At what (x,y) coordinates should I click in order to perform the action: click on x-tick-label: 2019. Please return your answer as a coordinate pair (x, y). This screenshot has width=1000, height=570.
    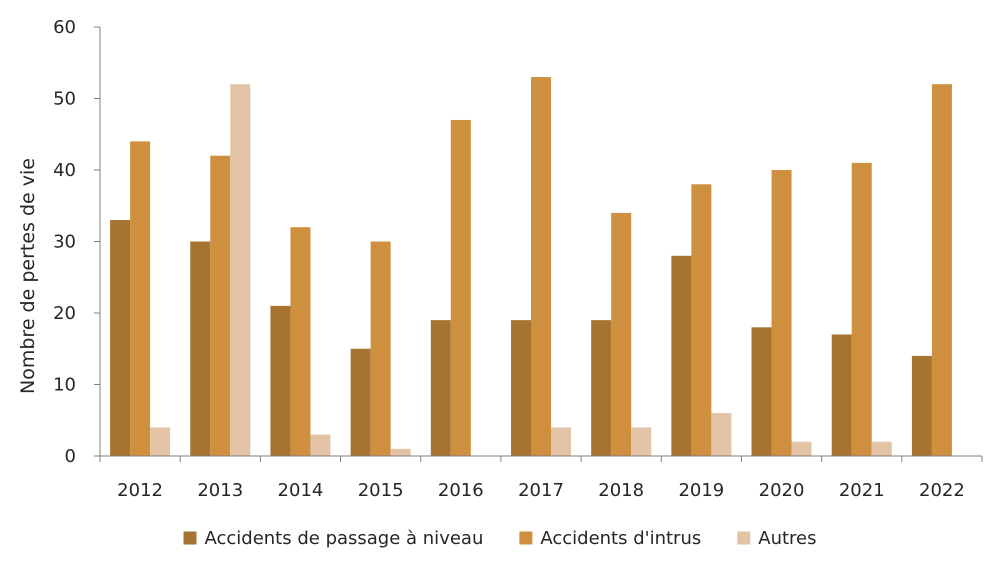
    Looking at the image, I should click on (701, 490).